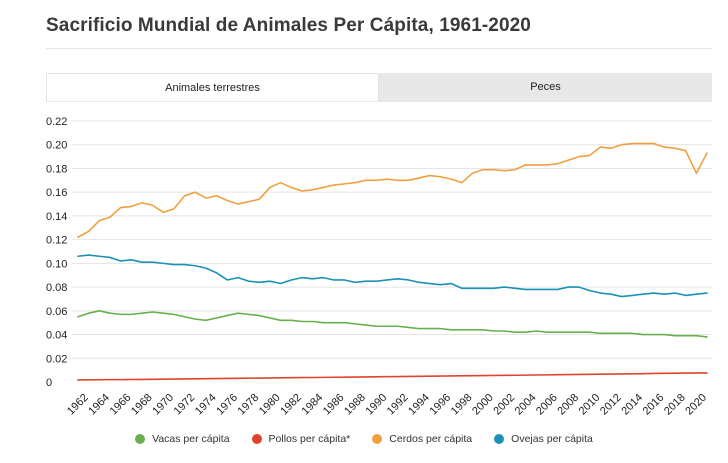 This screenshot has width=728, height=463. Describe the element at coordinates (504, 405) in the screenshot. I see `x-tick-label: 2002` at that location.